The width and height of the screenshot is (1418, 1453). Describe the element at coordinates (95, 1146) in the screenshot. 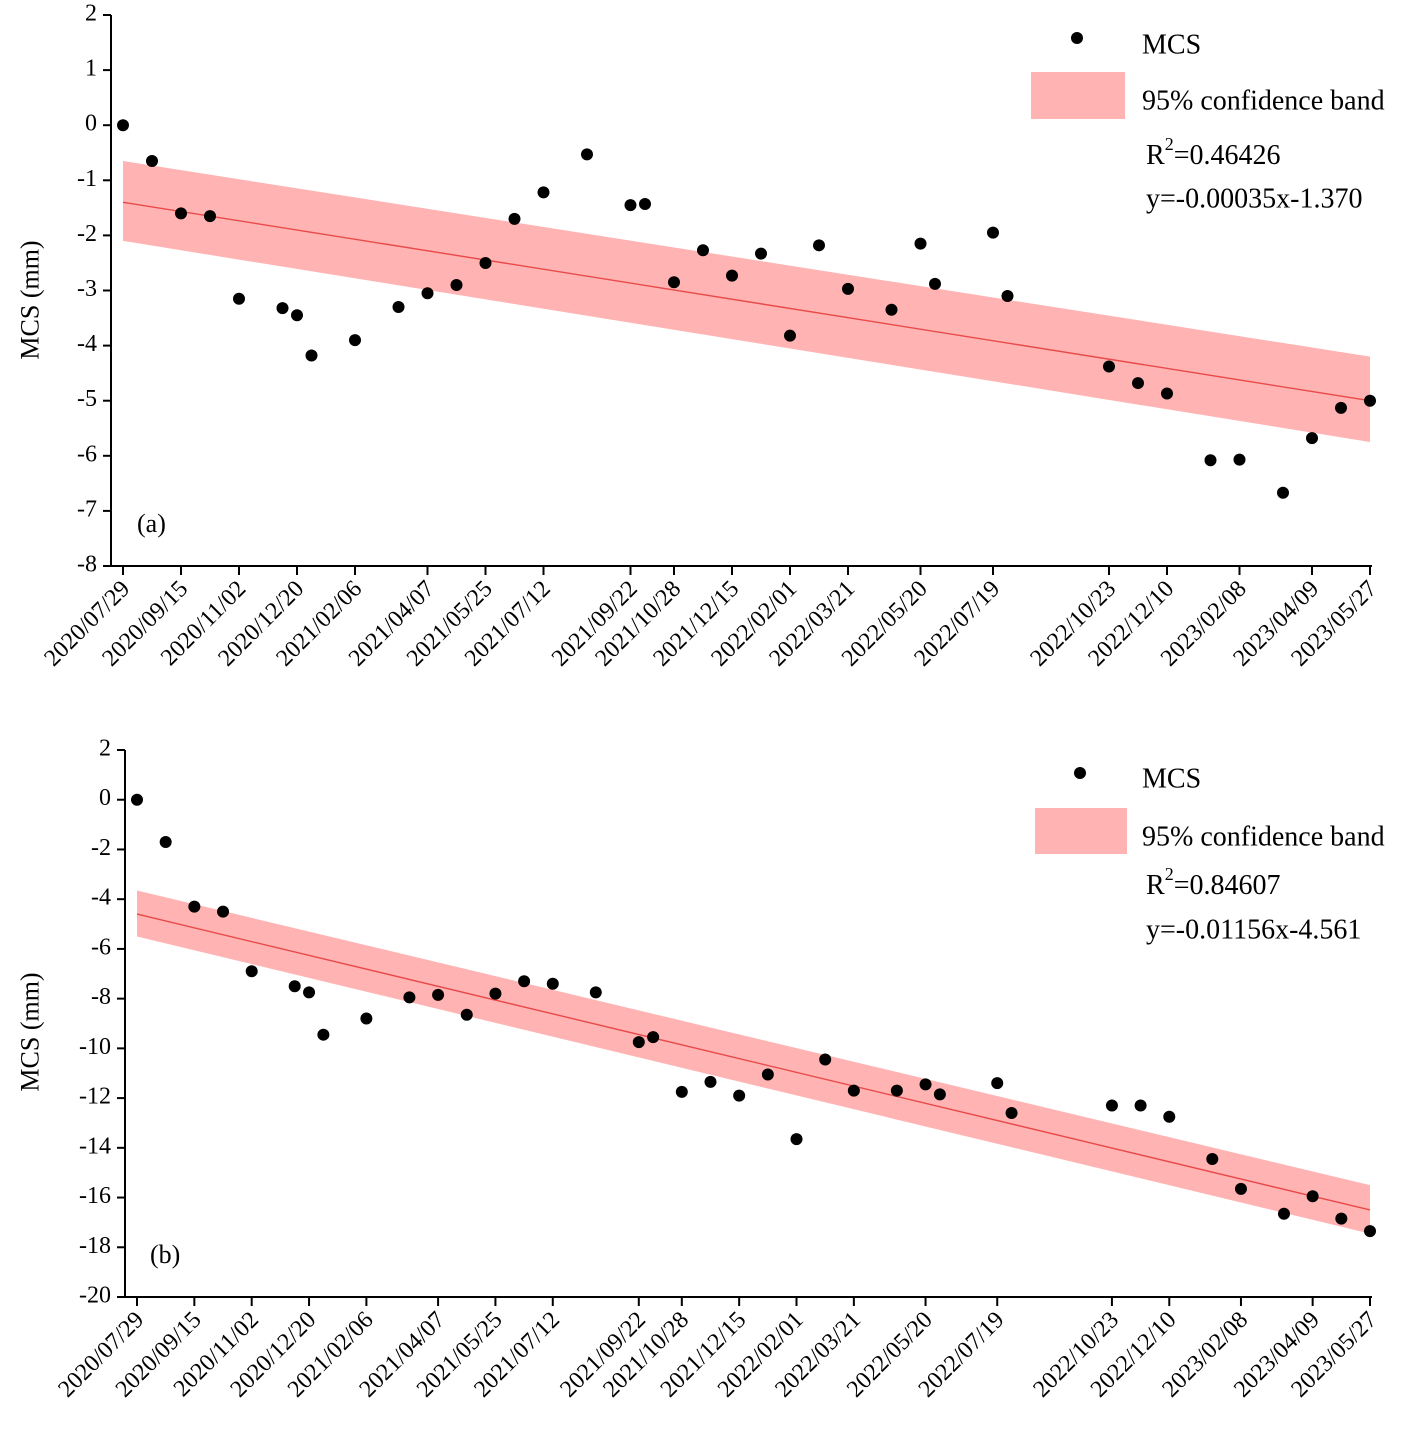

I see `y-tick-label: -14` at that location.